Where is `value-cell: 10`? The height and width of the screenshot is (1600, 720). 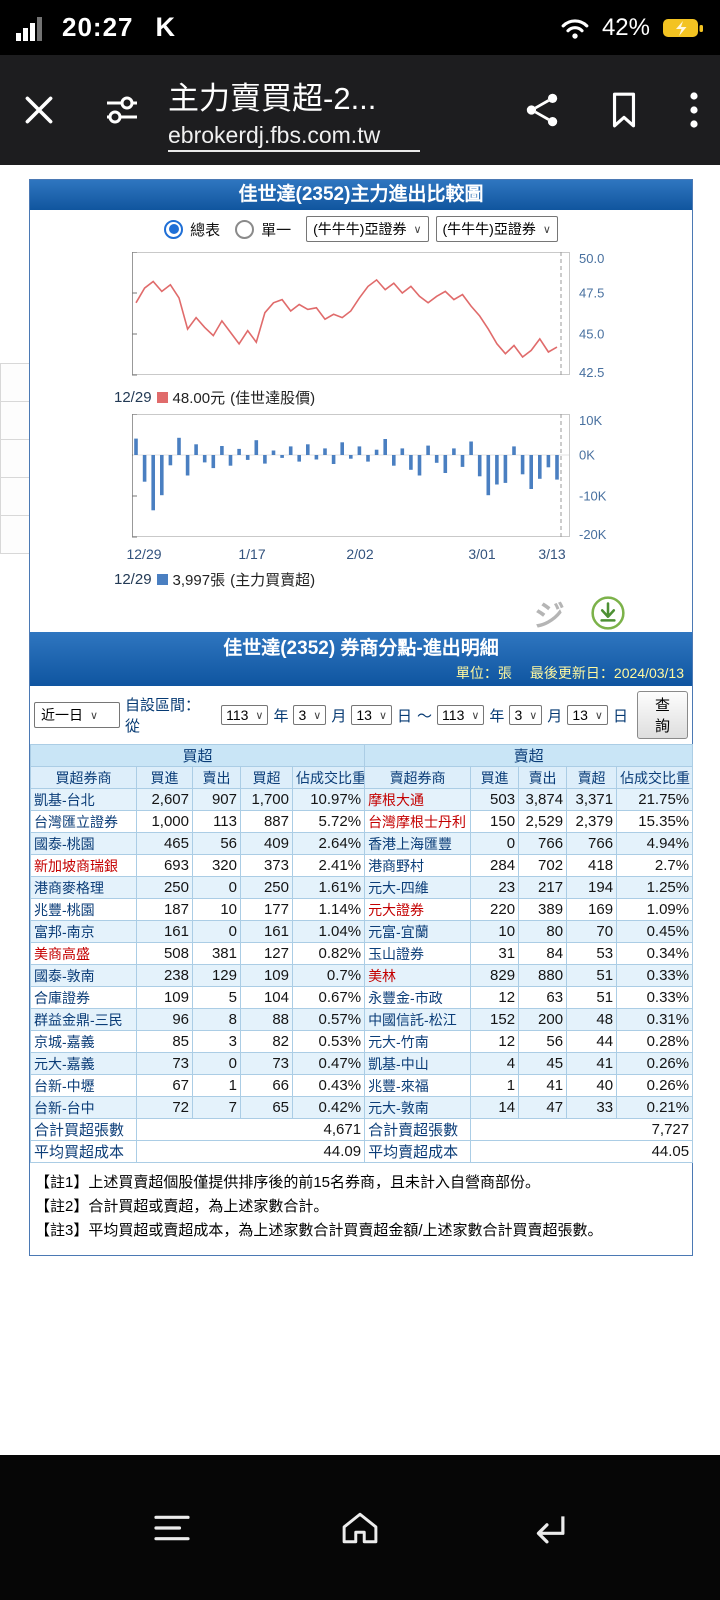 value-cell: 10 is located at coordinates (495, 931).